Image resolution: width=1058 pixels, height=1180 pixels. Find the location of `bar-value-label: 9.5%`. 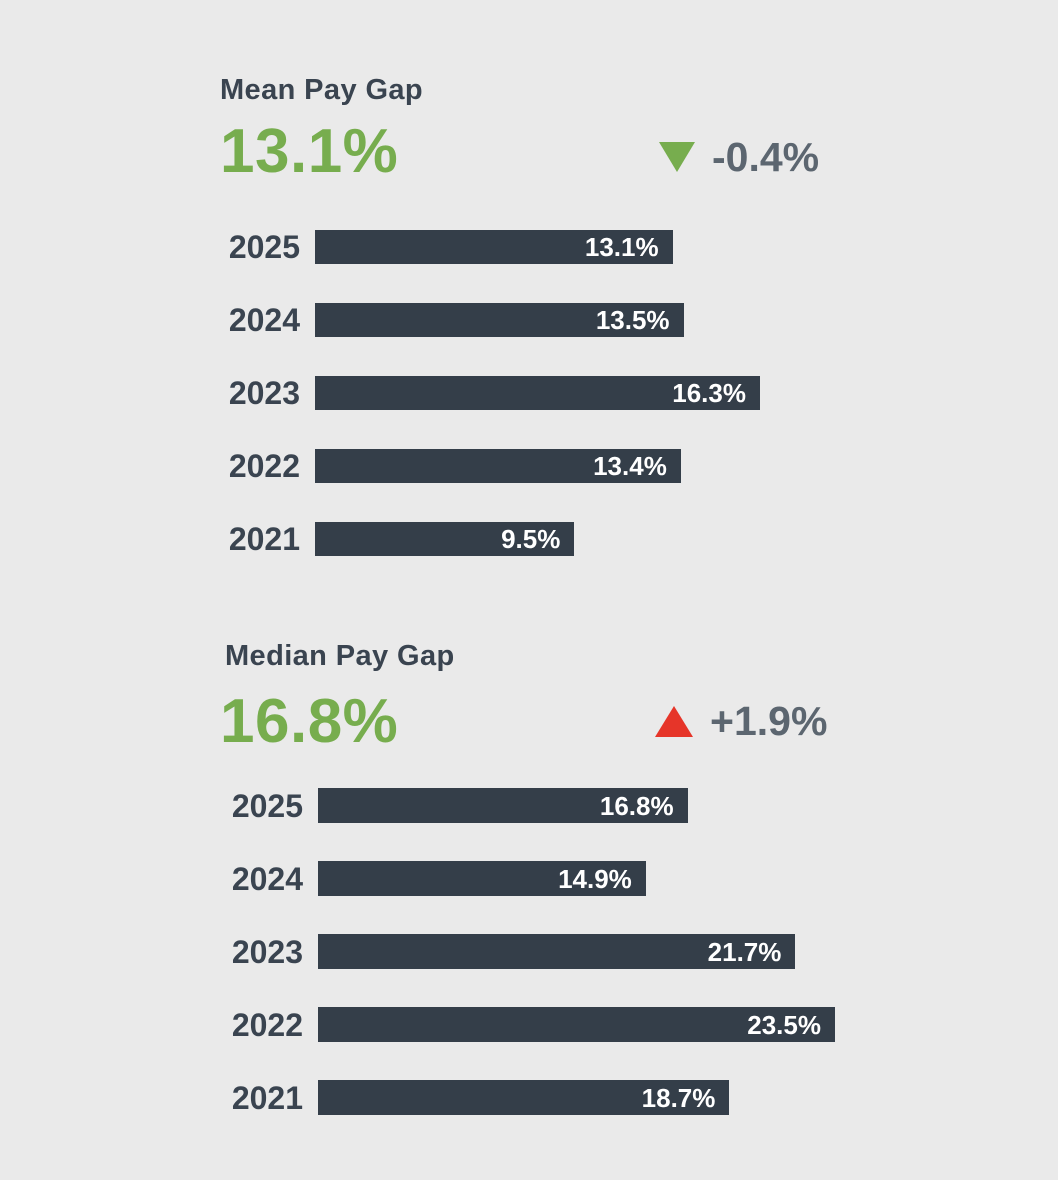

bar-value-label: 9.5% is located at coordinates (531, 539).